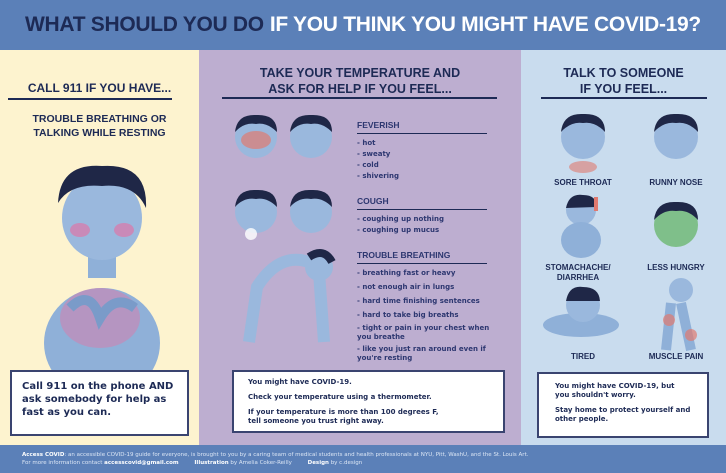 The width and height of the screenshot is (726, 473). I want to click on feverish-boy-icon, so click(256, 136).